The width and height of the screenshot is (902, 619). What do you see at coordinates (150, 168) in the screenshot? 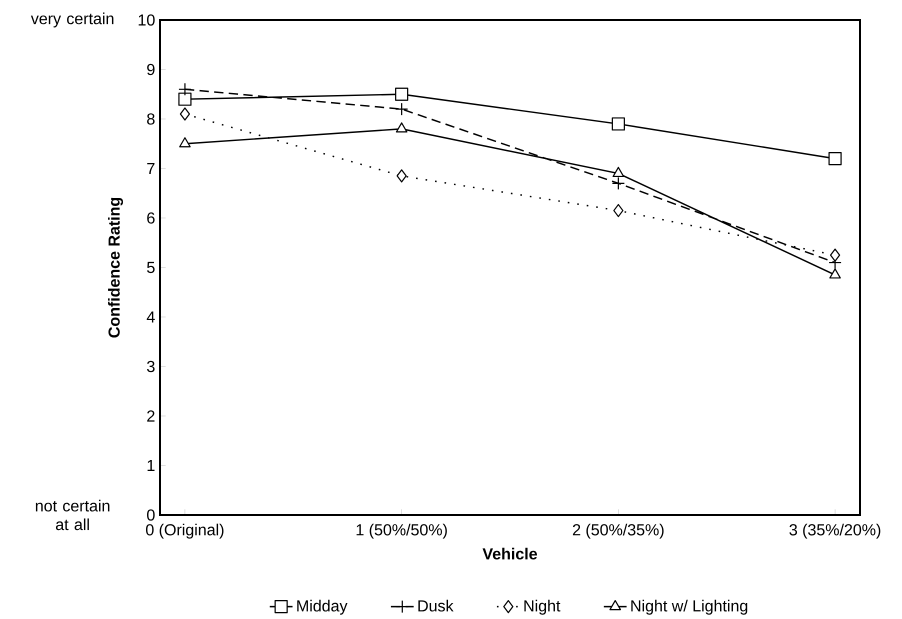
I see `y-tick-label: 7` at bounding box center [150, 168].